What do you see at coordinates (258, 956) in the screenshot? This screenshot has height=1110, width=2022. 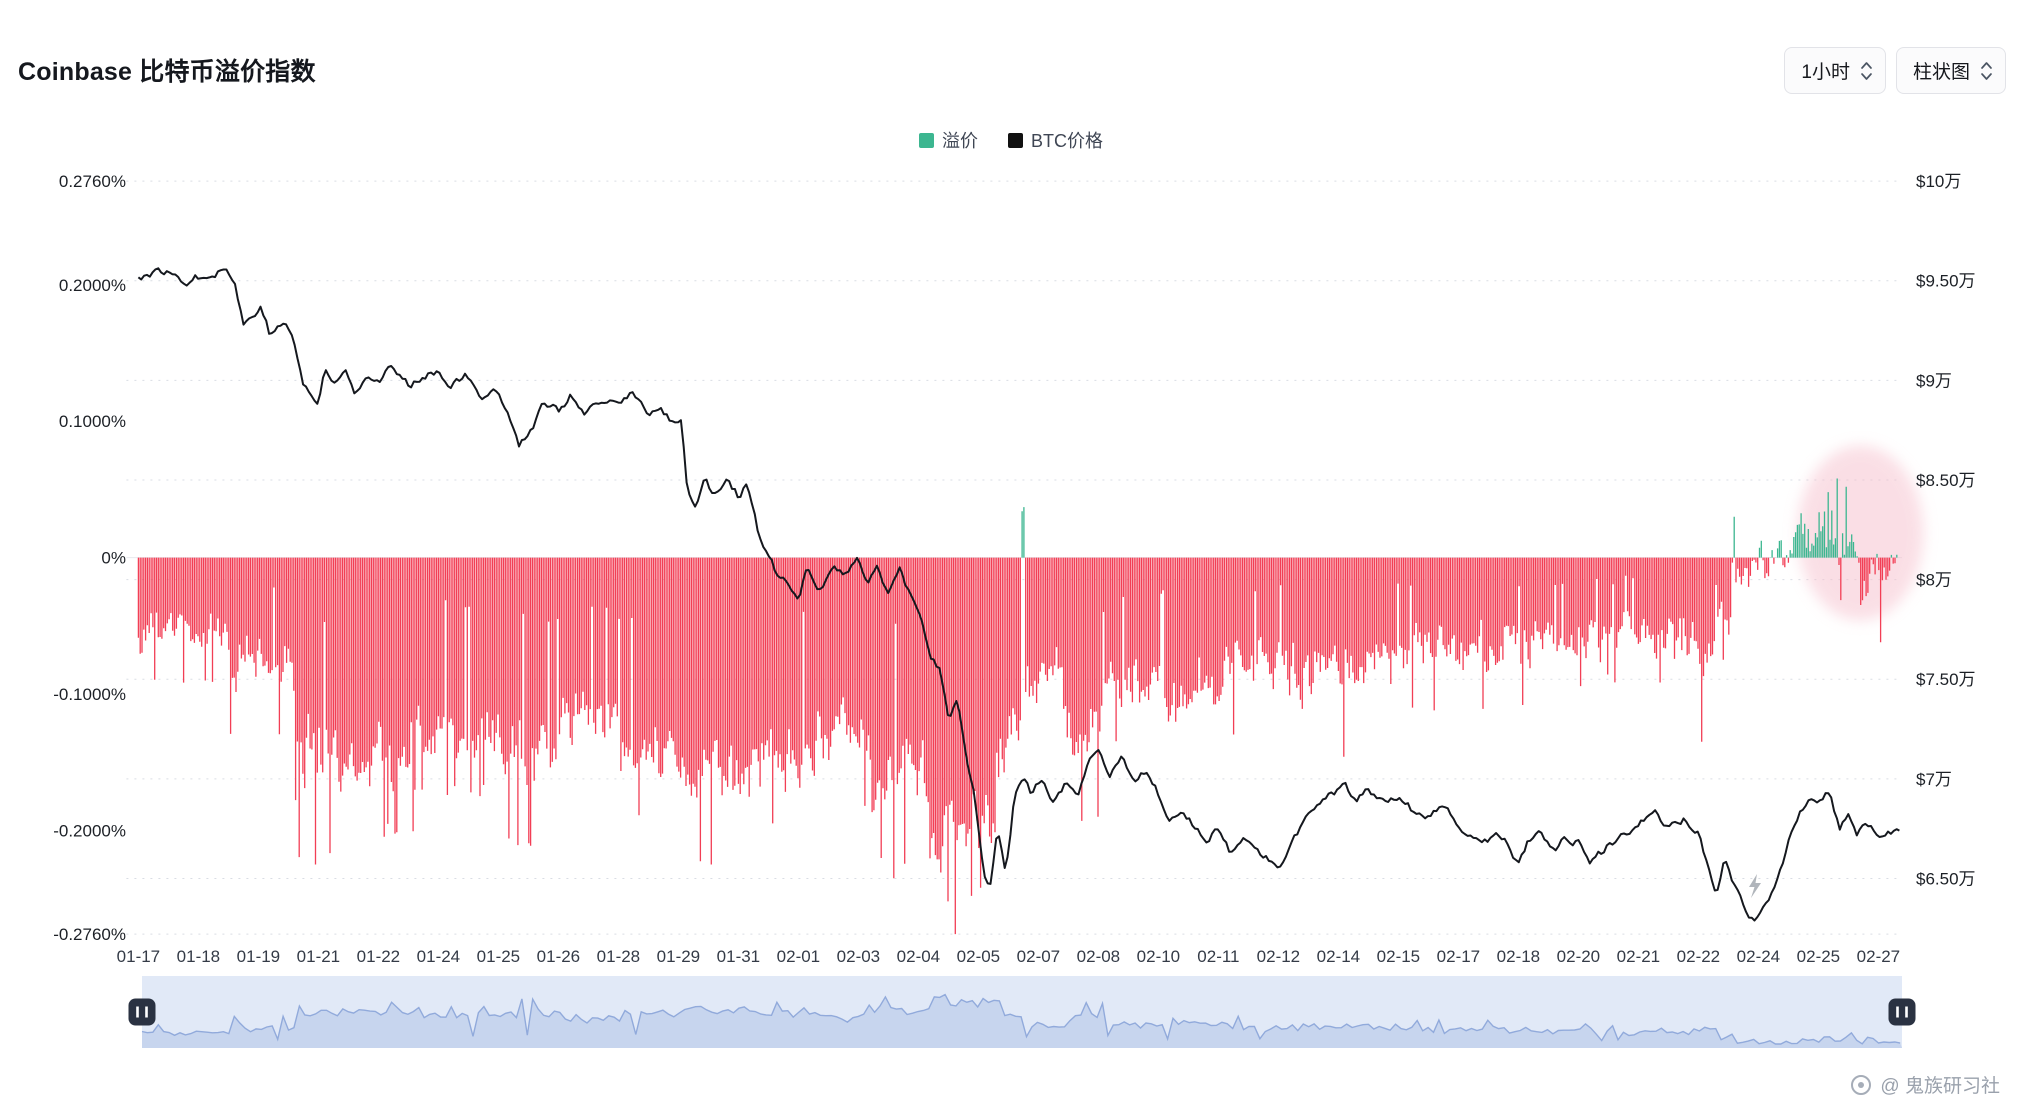 I see `svg-text: 01-19` at bounding box center [258, 956].